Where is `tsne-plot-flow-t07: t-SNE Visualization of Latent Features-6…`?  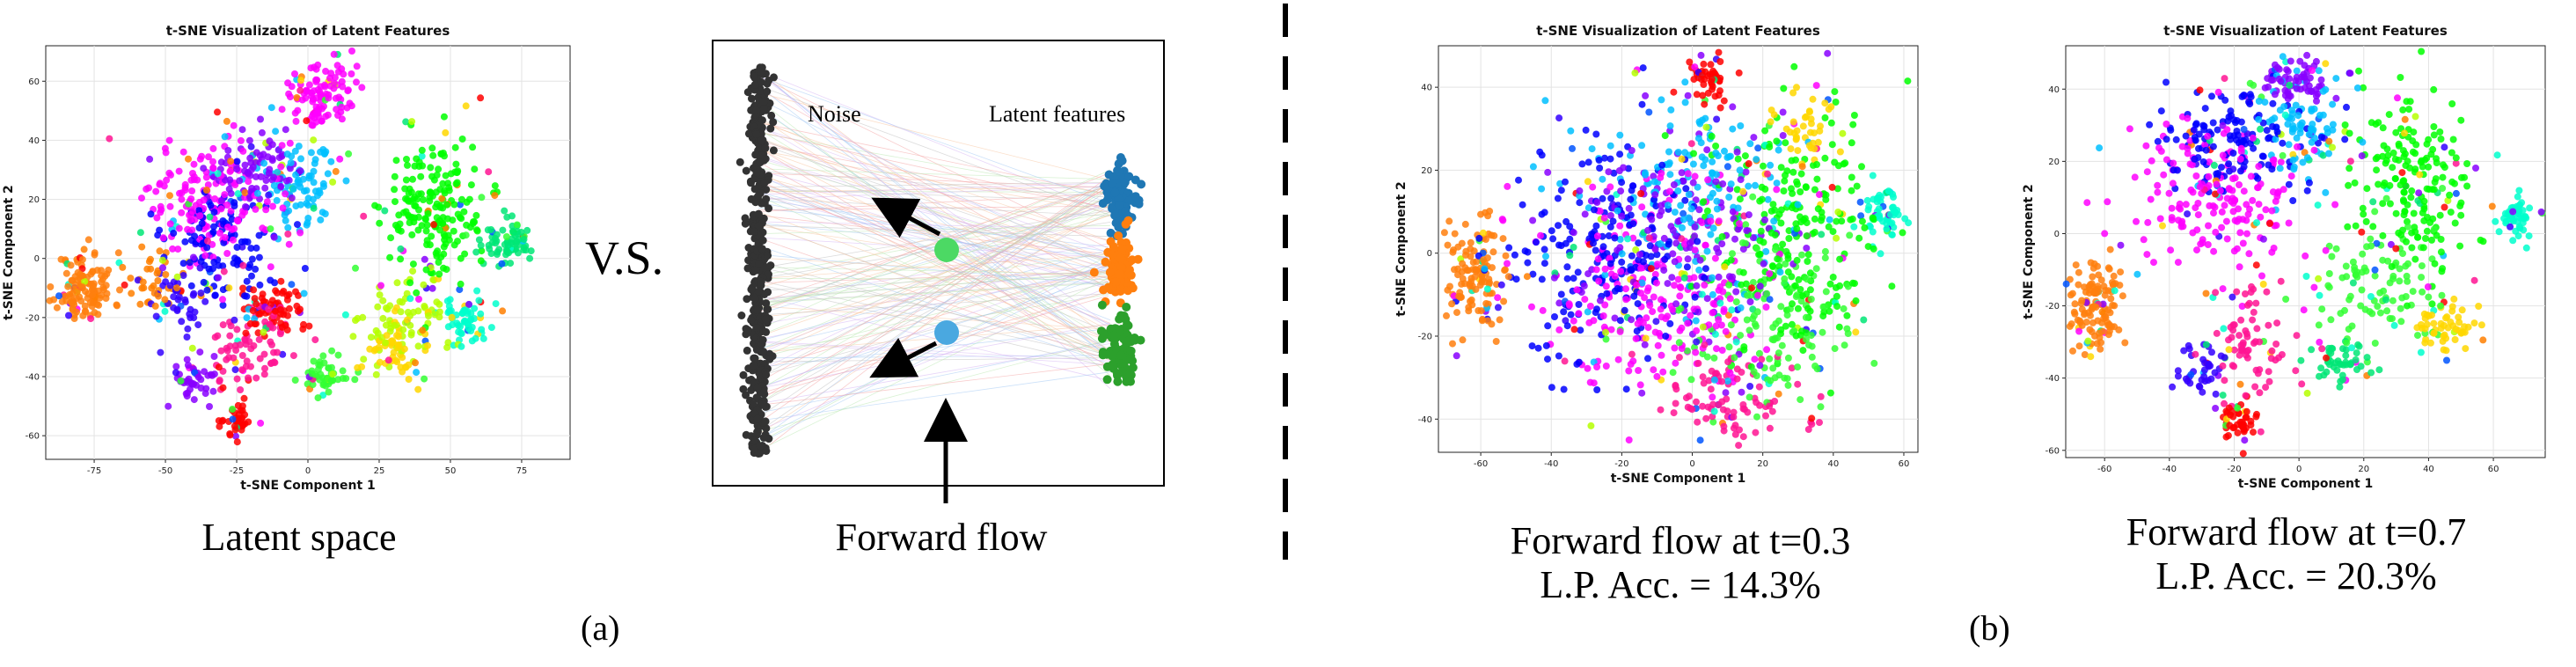
tsne-plot-flow-t07: t-SNE Visualization of Latent Features-6… is located at coordinates (2284, 257).